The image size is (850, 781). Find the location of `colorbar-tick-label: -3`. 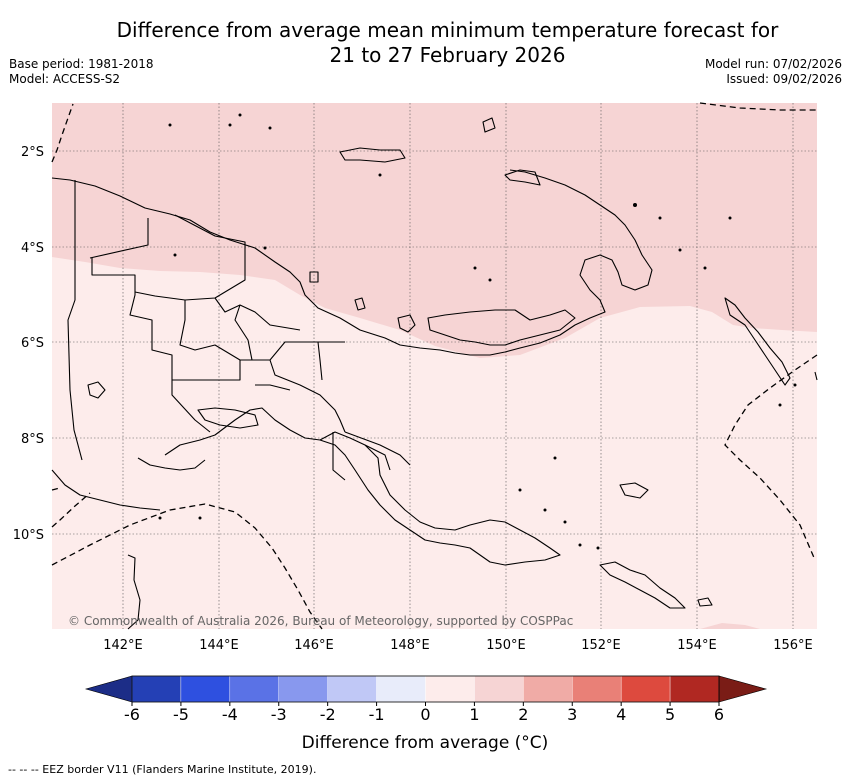

colorbar-tick-label: -3 is located at coordinates (279, 714).